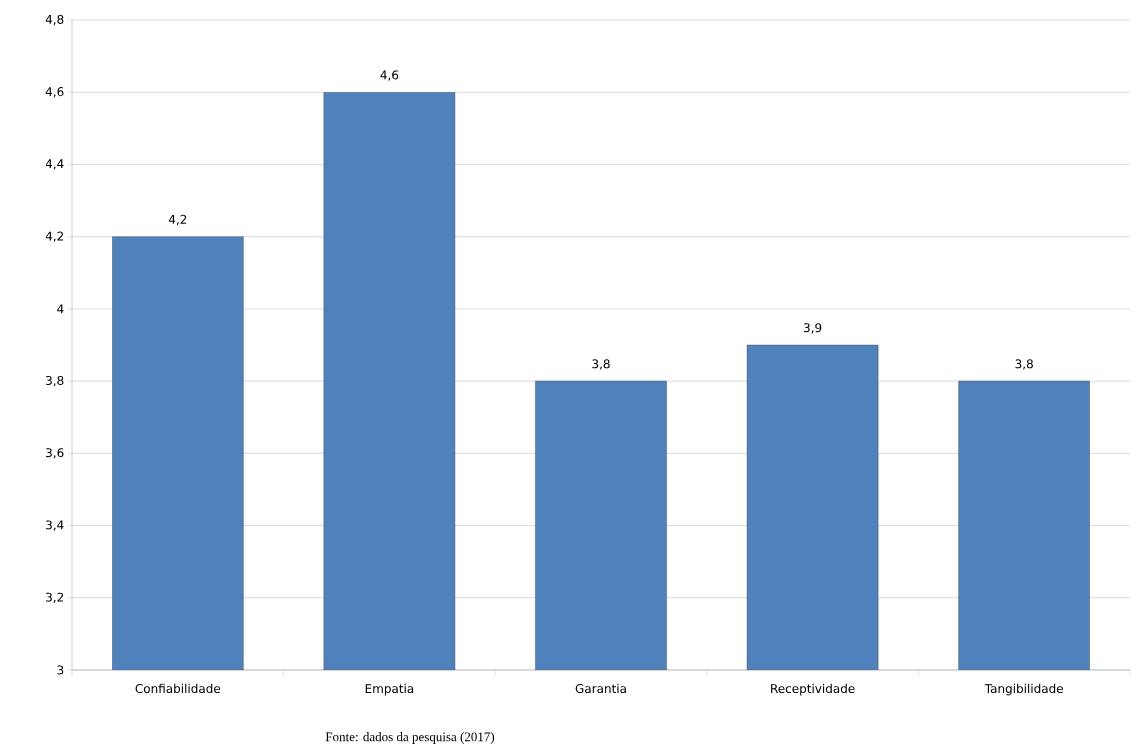 This screenshot has height=749, width=1140. Describe the element at coordinates (54, 20) in the screenshot. I see `y-tick-label: 4,8` at that location.